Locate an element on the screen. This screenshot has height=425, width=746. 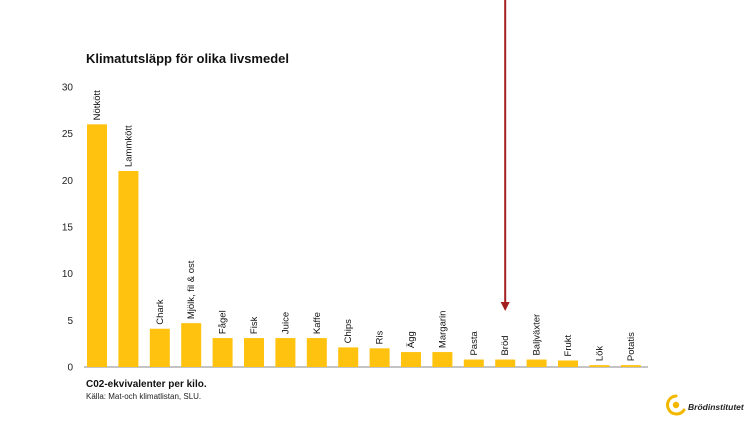
y-tick-label: 5 is located at coordinates (70, 321).